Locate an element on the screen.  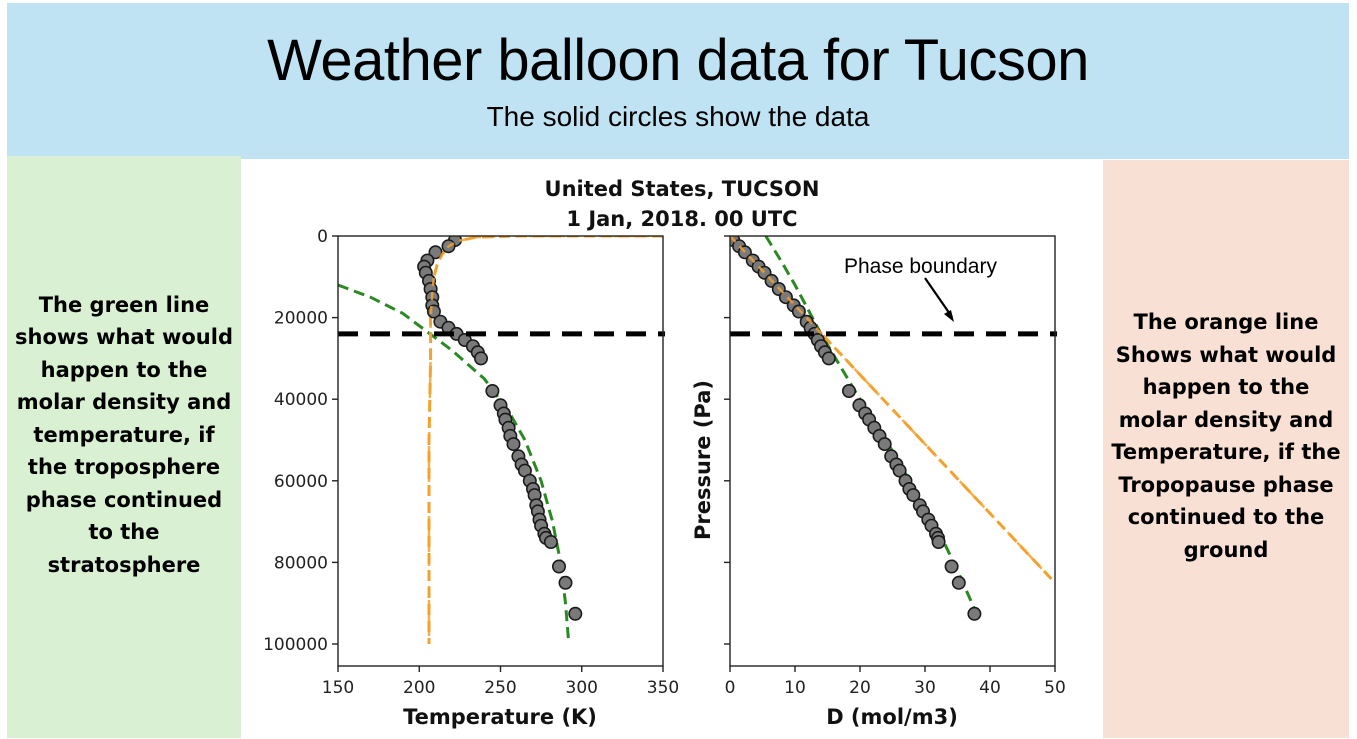
phase-boundary-arrow is located at coordinates (938, 297).